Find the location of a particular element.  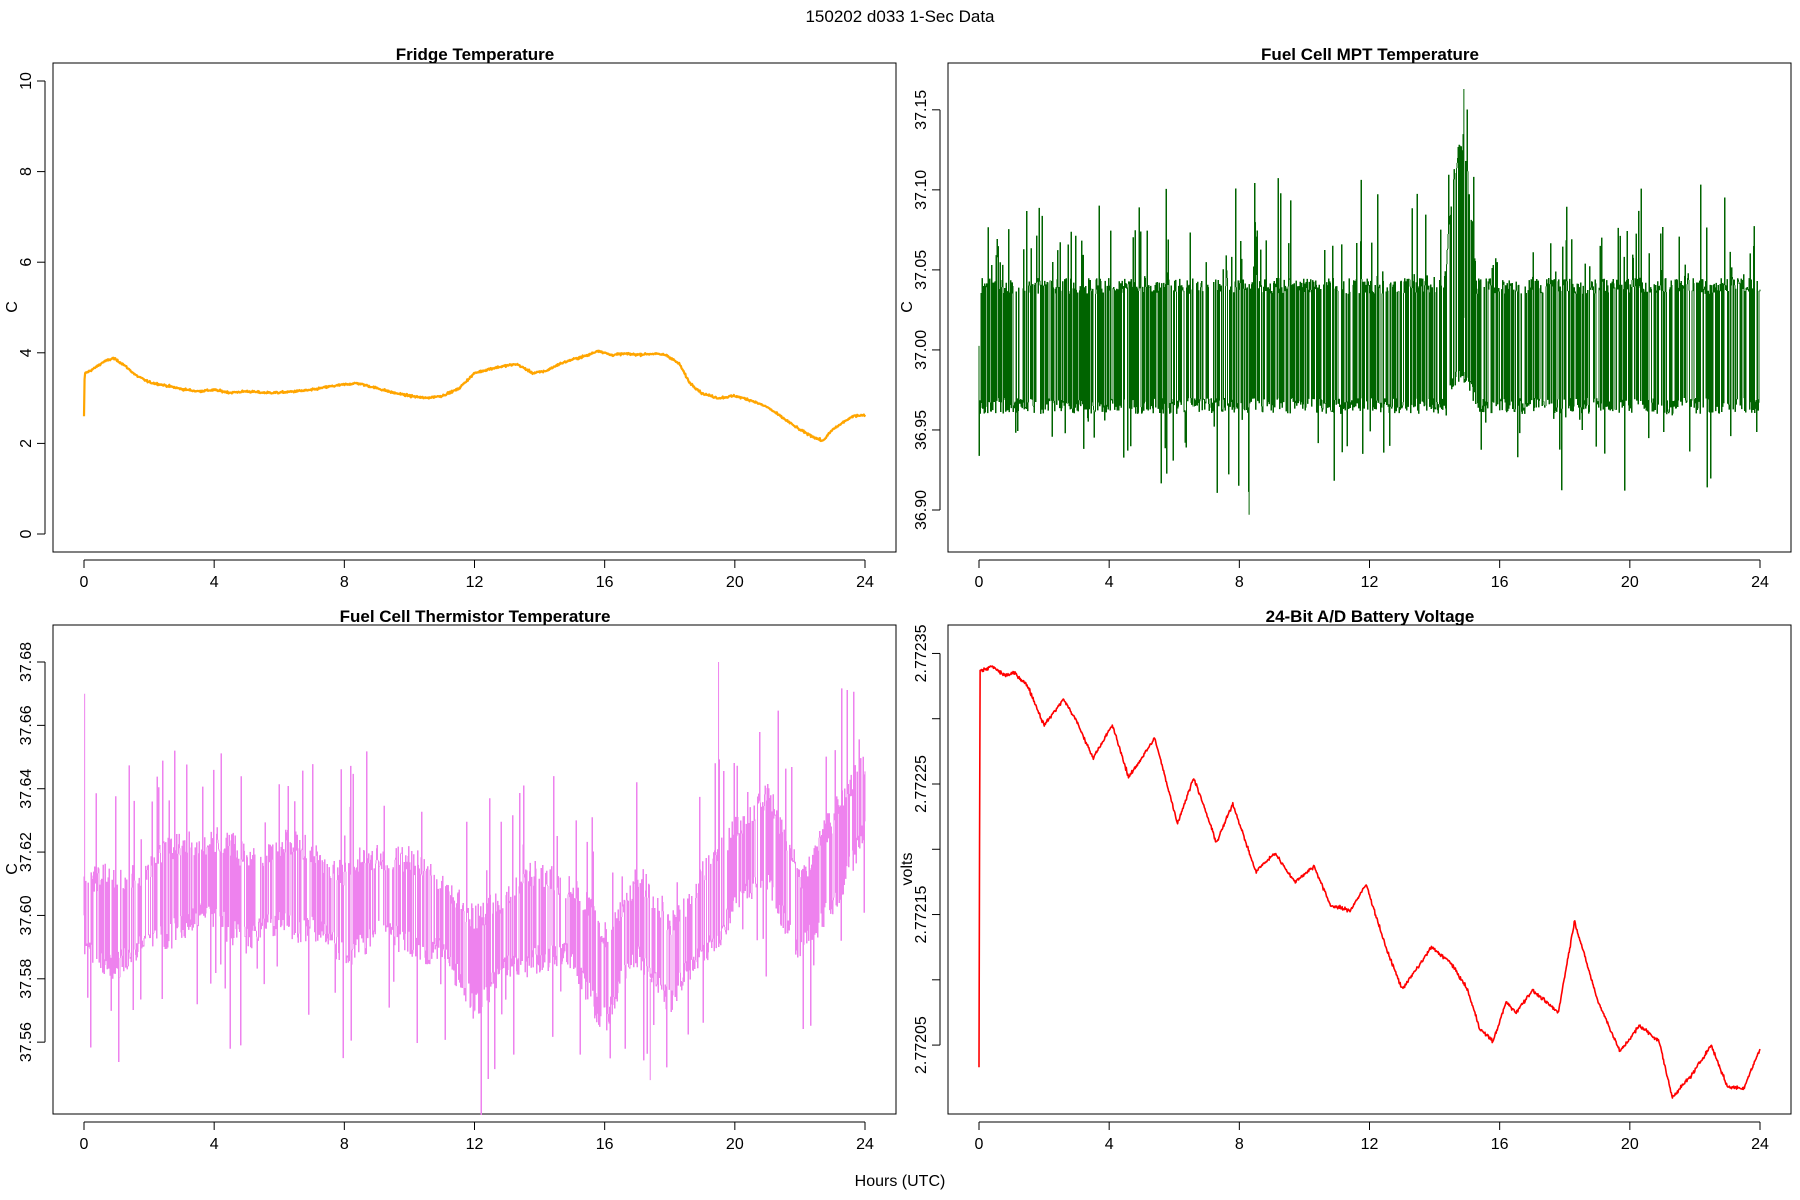

y-tick-label: 37.56 is located at coordinates (26, 1042).